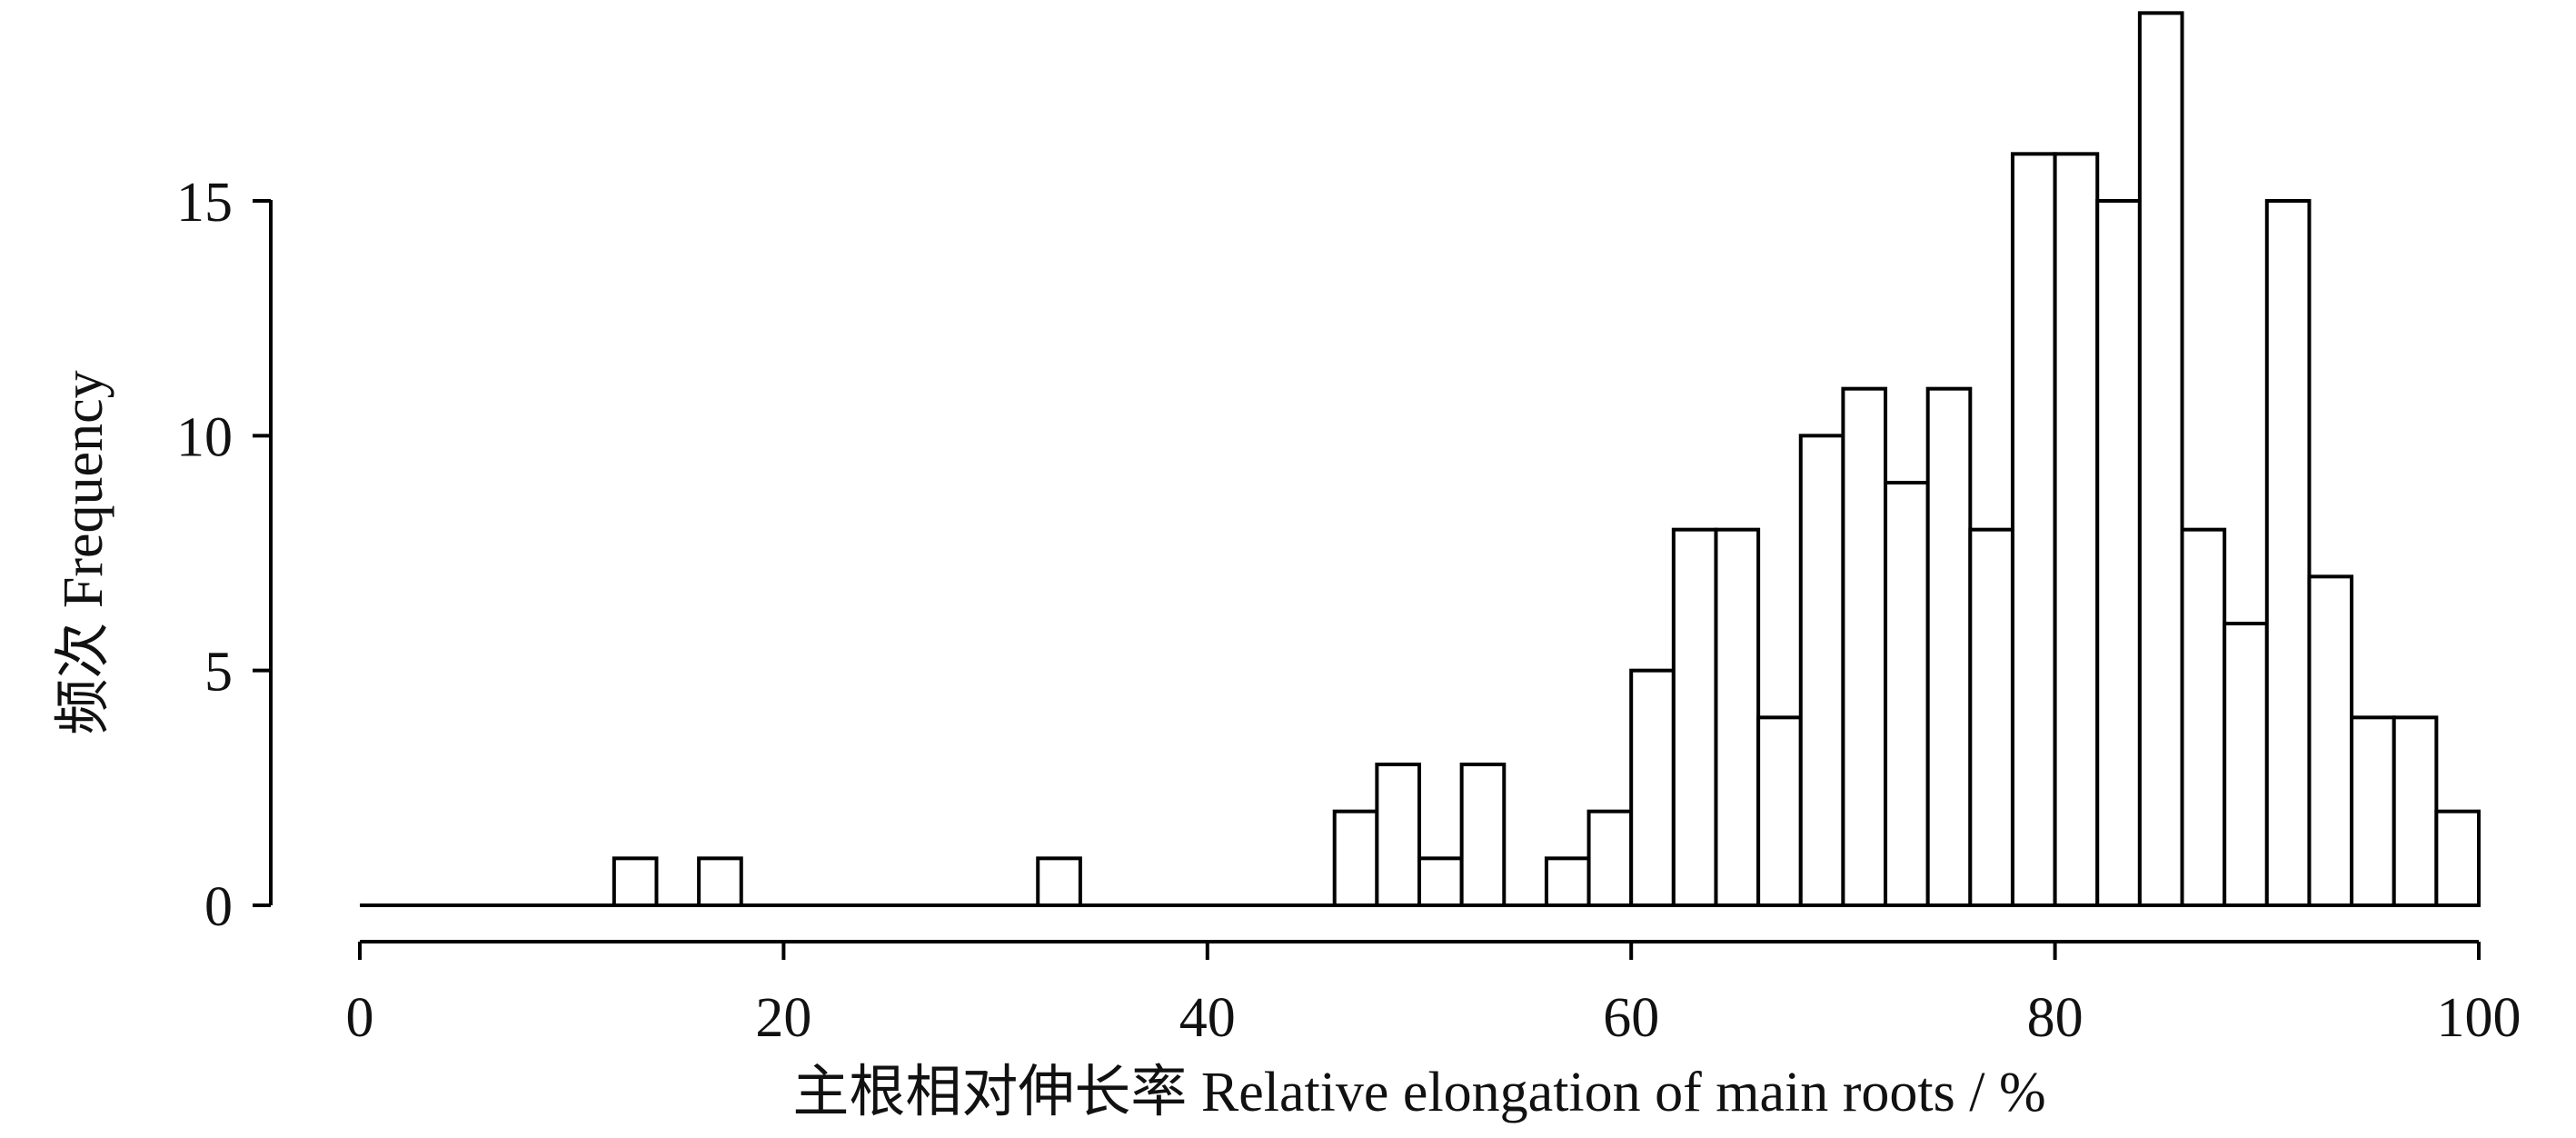 Image resolution: width=2576 pixels, height=1138 pixels. What do you see at coordinates (2479, 1018) in the screenshot?
I see `x-tick-label: 100` at bounding box center [2479, 1018].